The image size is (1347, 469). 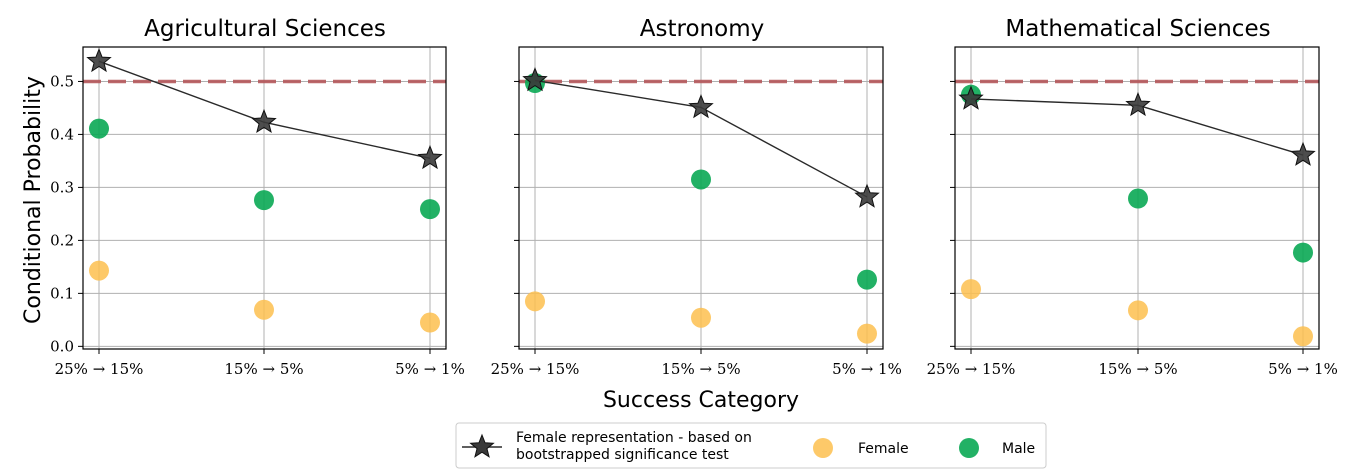 I want to click on y-tick-label: 0.0, so click(x=62, y=346).